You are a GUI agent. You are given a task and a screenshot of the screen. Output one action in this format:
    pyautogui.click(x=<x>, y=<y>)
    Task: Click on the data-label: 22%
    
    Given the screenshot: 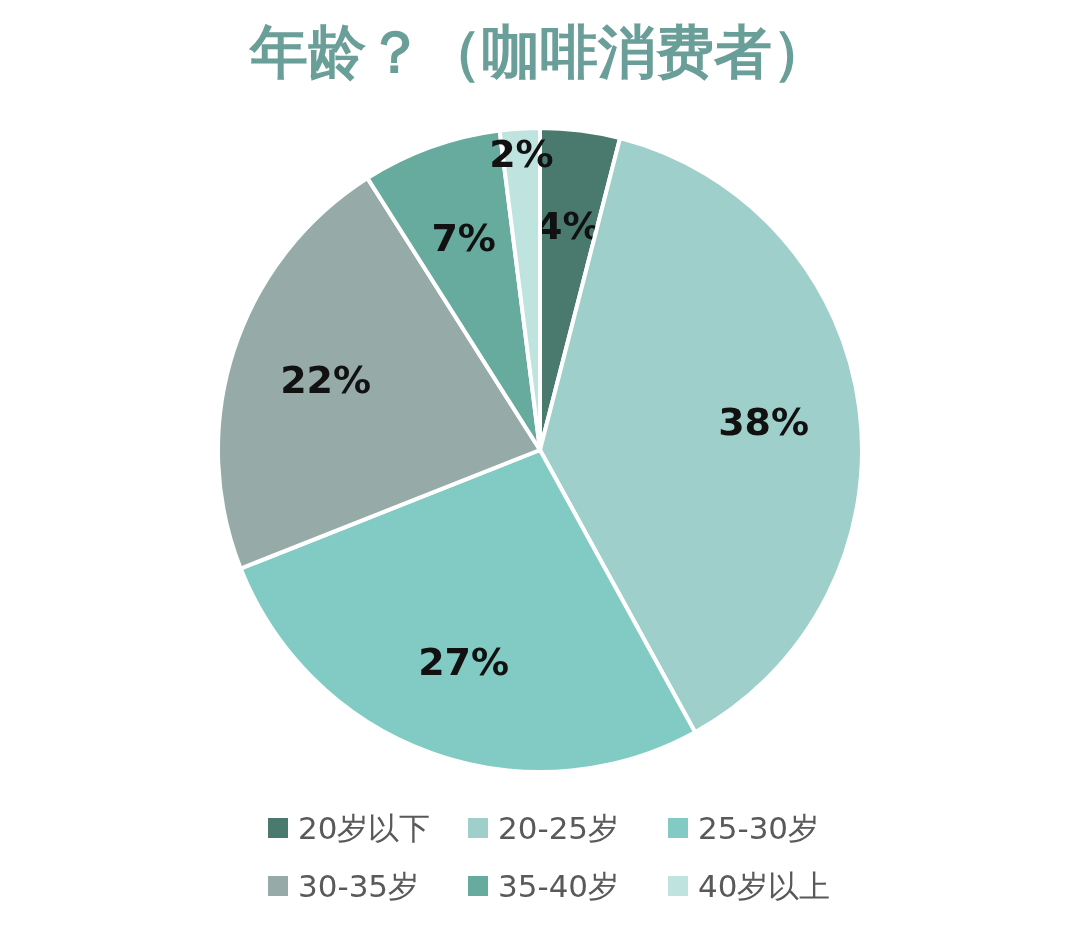 What is the action you would take?
    pyautogui.click(x=326, y=380)
    